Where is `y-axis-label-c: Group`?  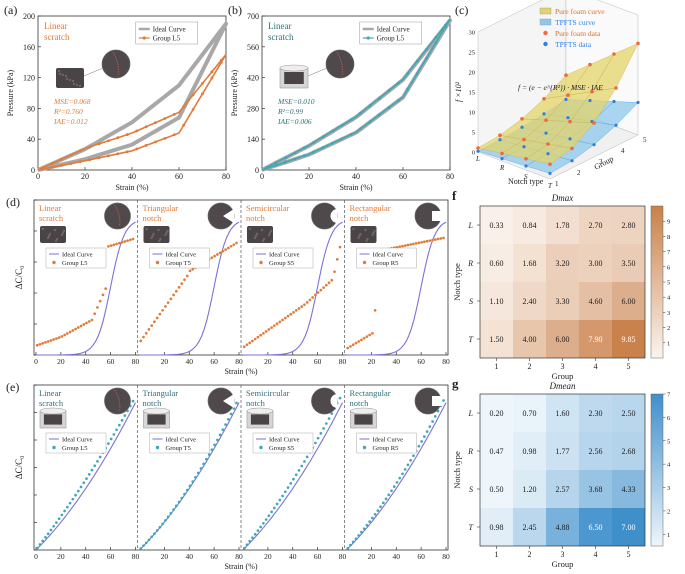
y-axis-label-c: Group is located at coordinates (604, 163).